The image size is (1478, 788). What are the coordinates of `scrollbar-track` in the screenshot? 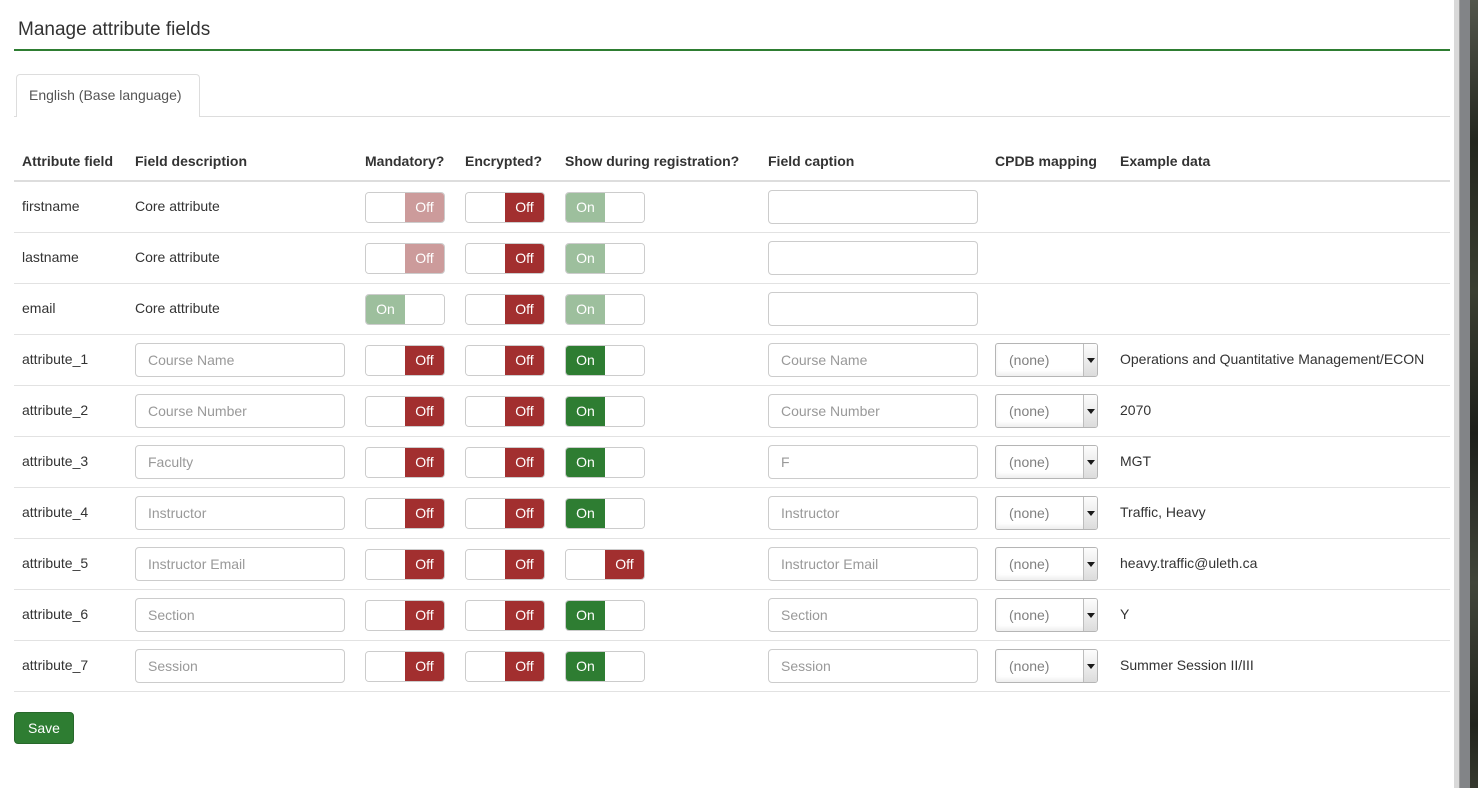 It's located at (1456, 394).